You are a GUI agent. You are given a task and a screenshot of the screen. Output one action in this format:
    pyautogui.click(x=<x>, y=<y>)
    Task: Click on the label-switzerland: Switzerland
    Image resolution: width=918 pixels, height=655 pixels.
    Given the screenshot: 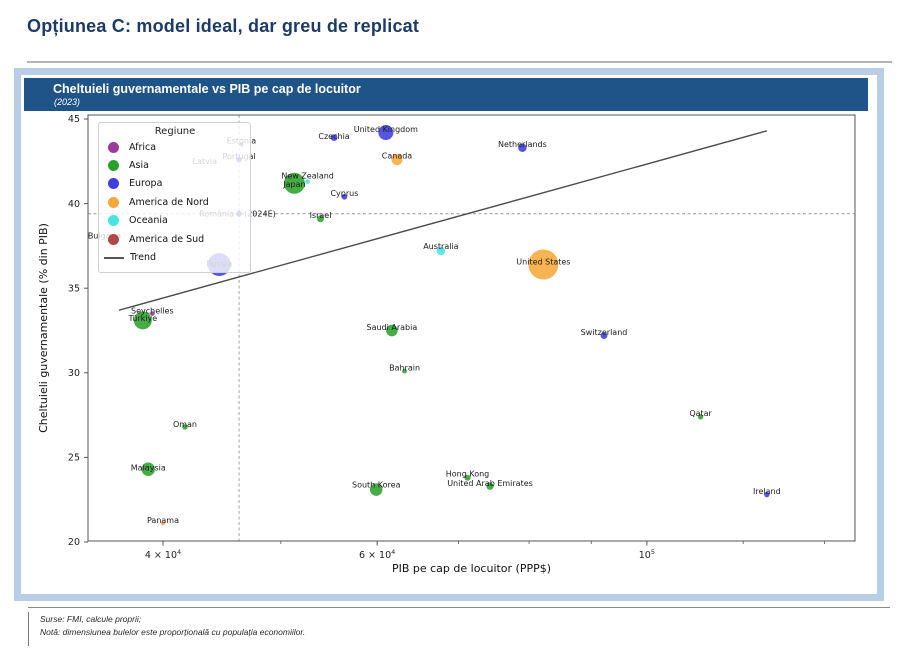 What is the action you would take?
    pyautogui.click(x=604, y=332)
    